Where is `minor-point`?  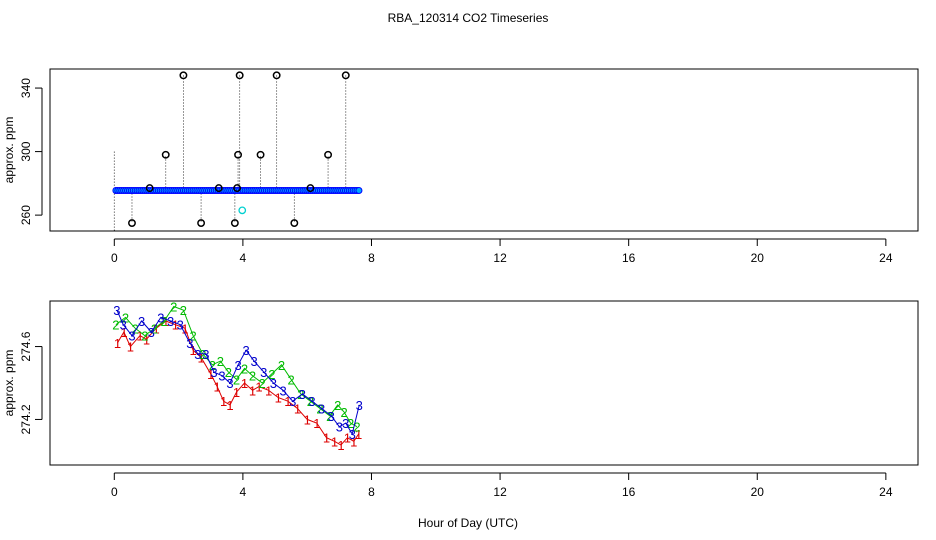
minor-point is located at coordinates (242, 210).